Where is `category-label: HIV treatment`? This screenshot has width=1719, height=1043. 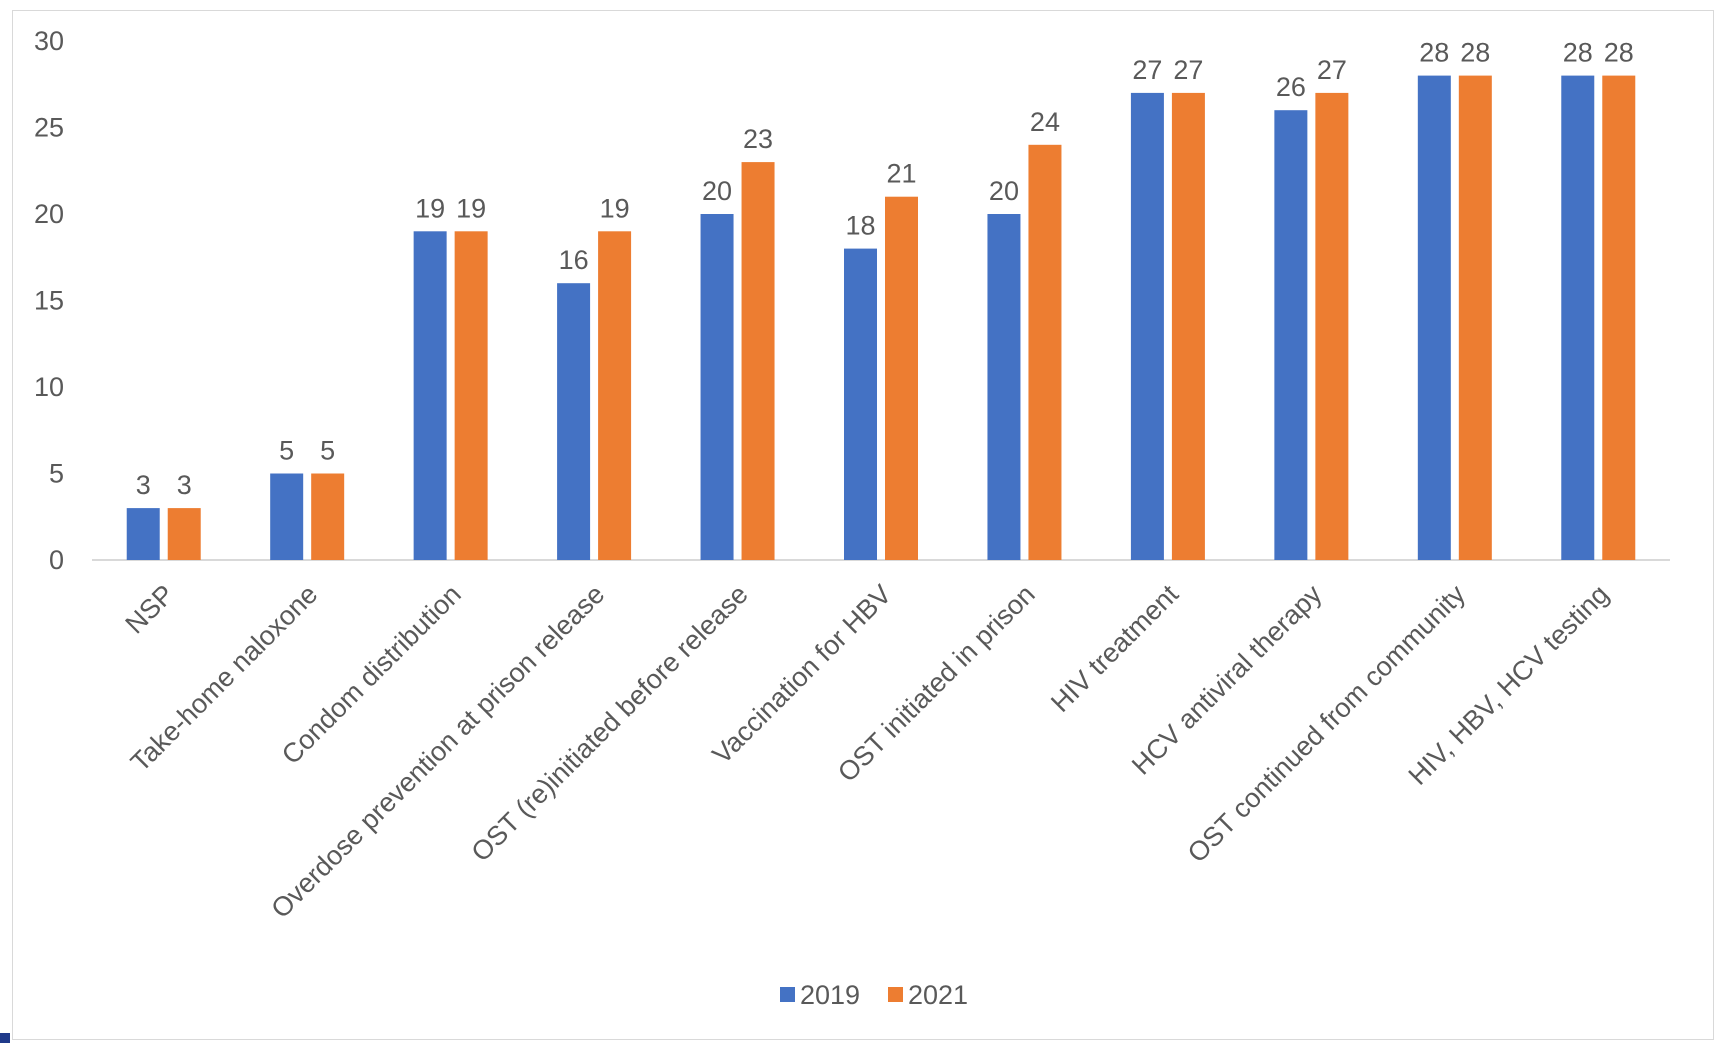 category-label: HIV treatment is located at coordinates (1114, 648).